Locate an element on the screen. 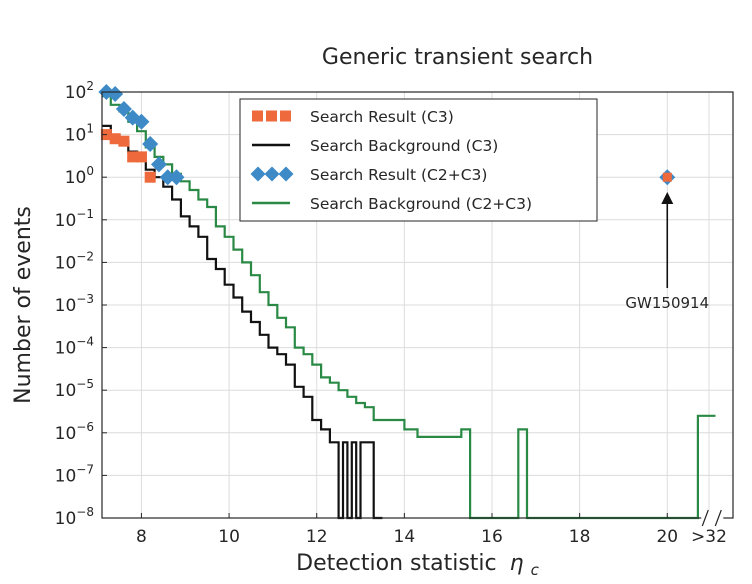 The height and width of the screenshot is (584, 752). legend-label: Search Background (C3) is located at coordinates (404, 146).